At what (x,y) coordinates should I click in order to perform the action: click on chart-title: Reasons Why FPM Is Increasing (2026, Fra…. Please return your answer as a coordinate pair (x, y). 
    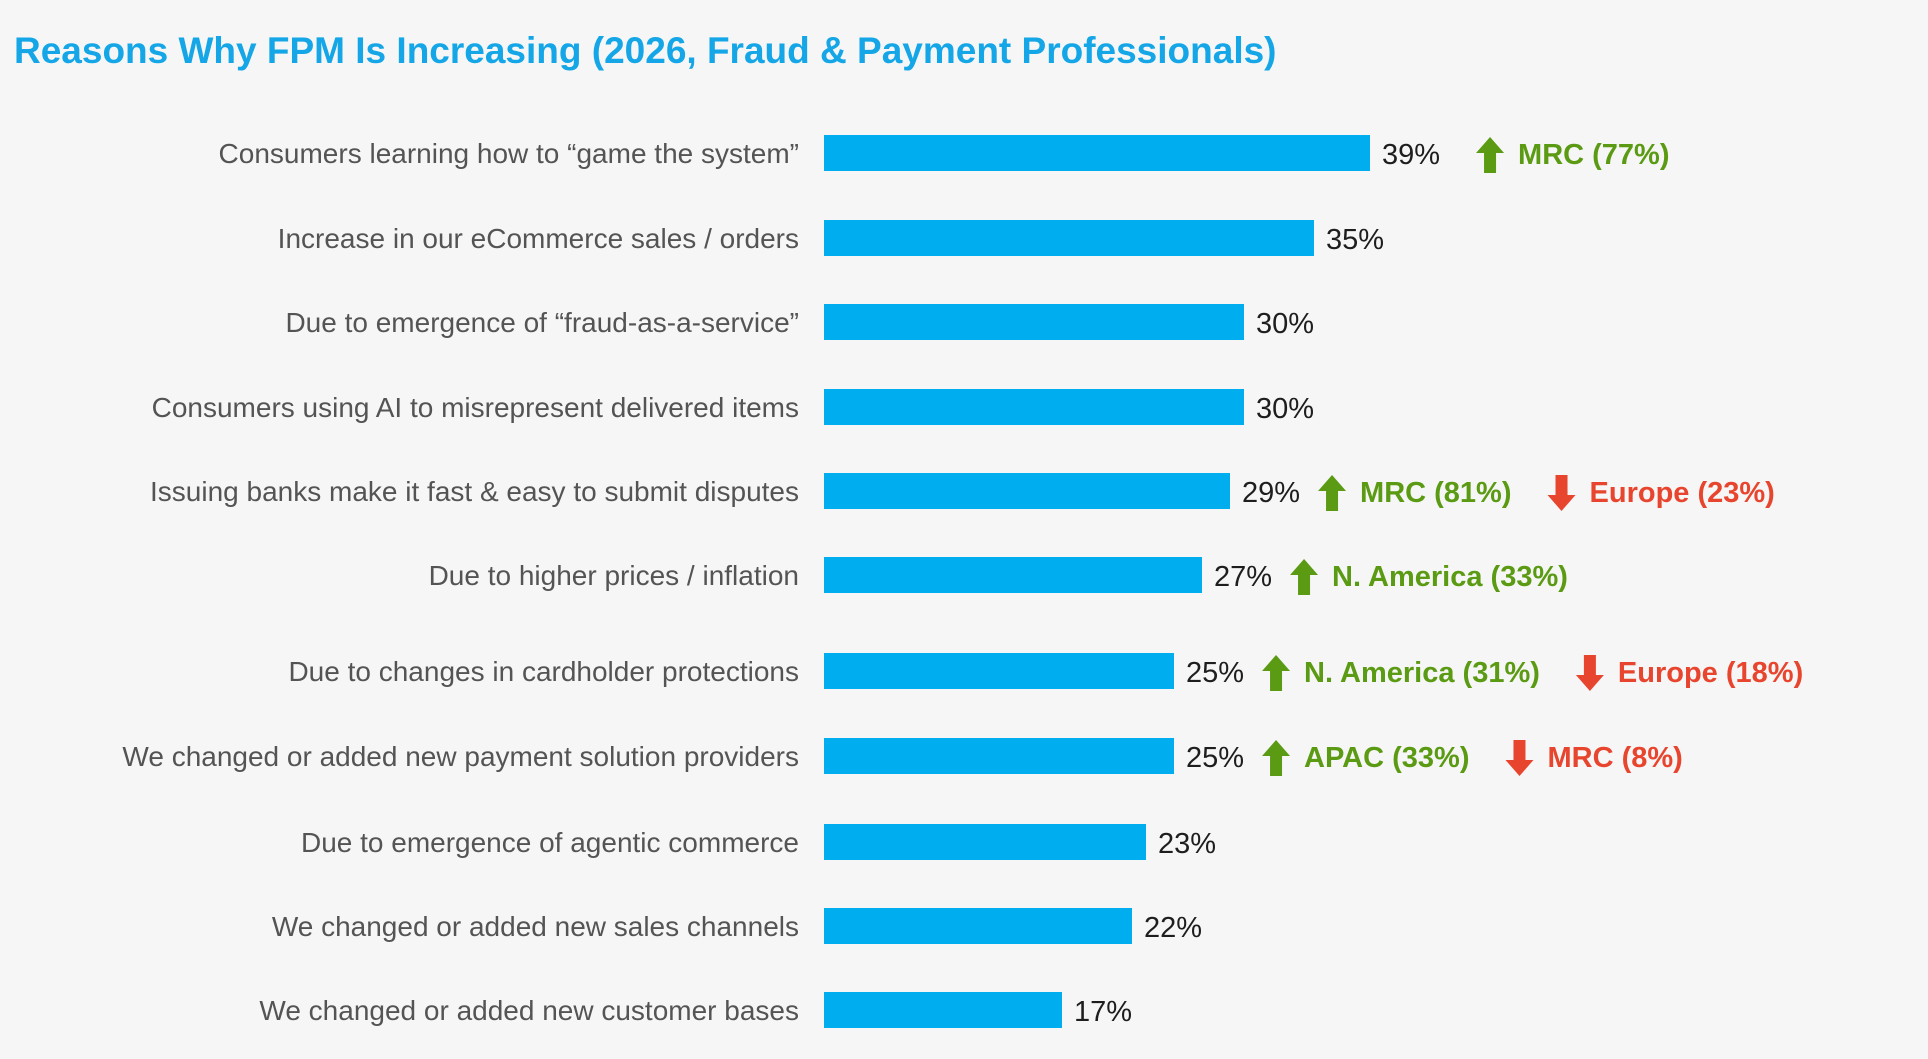
    Looking at the image, I should click on (645, 50).